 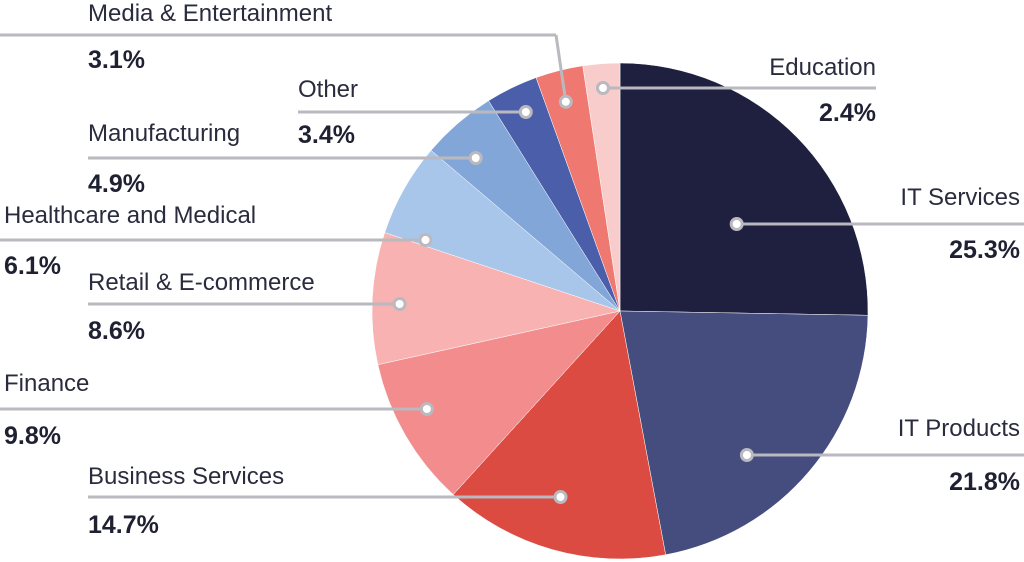 What do you see at coordinates (960, 197) in the screenshot?
I see `label-it-services: IT Services` at bounding box center [960, 197].